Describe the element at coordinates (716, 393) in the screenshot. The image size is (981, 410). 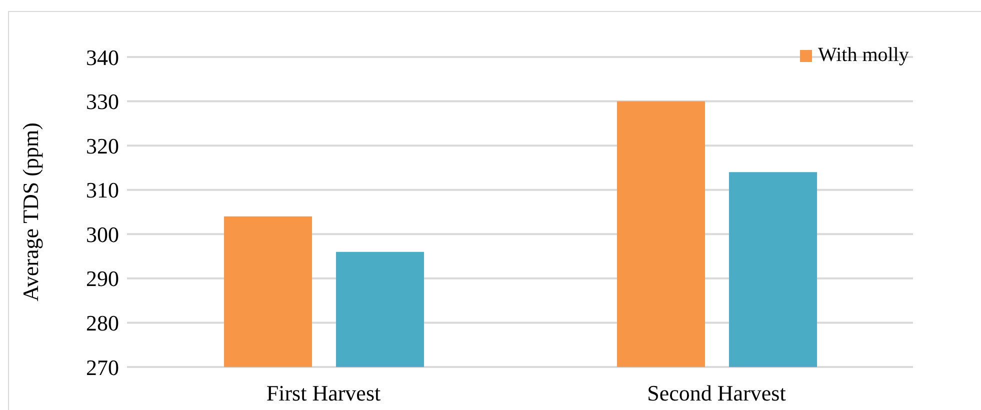
I see `x-tick-label: Second Harvest` at that location.